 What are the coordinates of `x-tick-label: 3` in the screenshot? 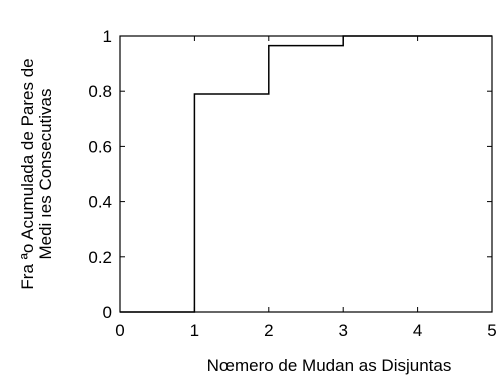 It's located at (342, 330).